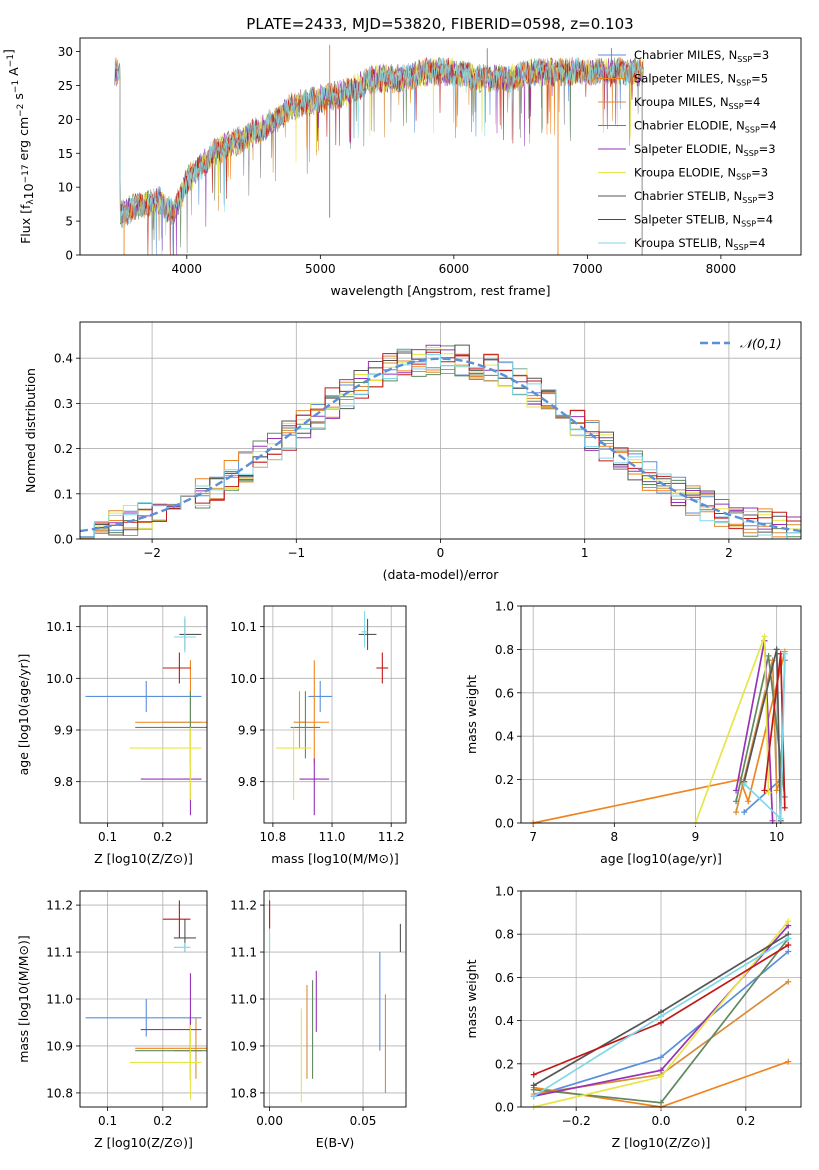 The image size is (819, 1170). What do you see at coordinates (585, 553) in the screenshot?
I see `x-tick-label: 1` at bounding box center [585, 553].